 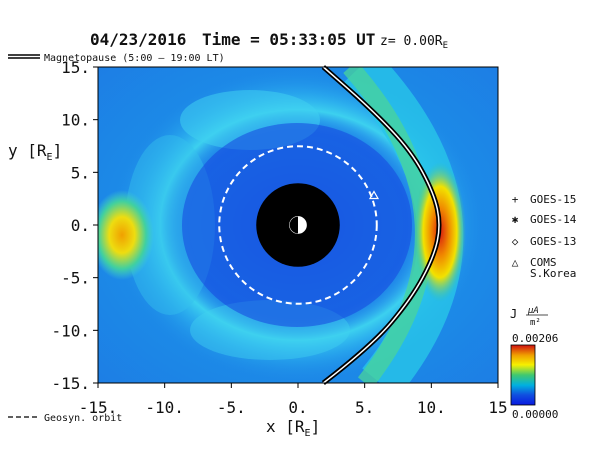 What do you see at coordinates (70, 383) in the screenshot?
I see `y-tick-label: -15.` at bounding box center [70, 383].